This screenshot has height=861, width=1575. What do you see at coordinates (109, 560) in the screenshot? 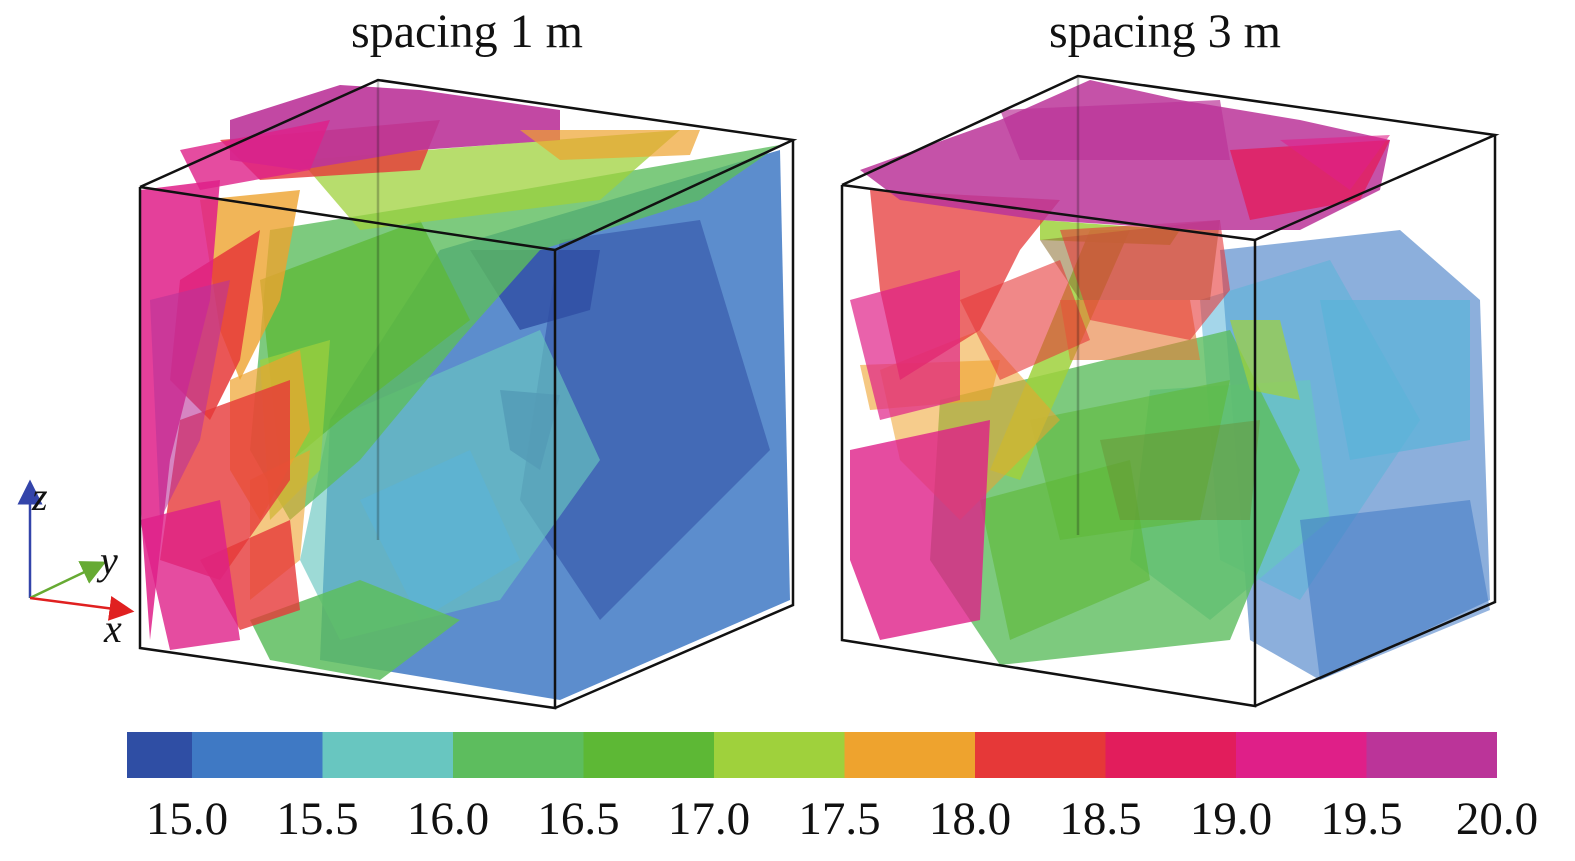
I see `y-axis-label: y` at bounding box center [109, 560].